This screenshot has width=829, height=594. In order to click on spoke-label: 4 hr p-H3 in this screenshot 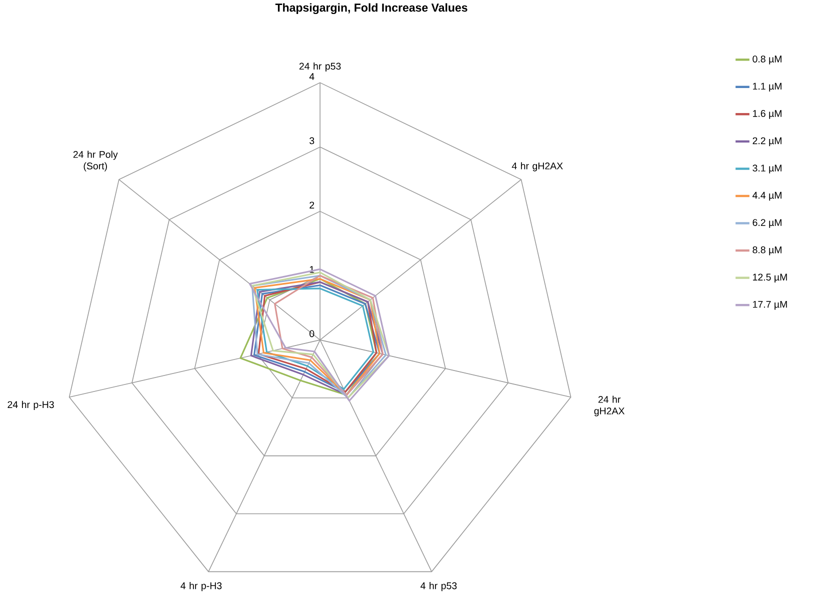, I will do `click(201, 586)`.